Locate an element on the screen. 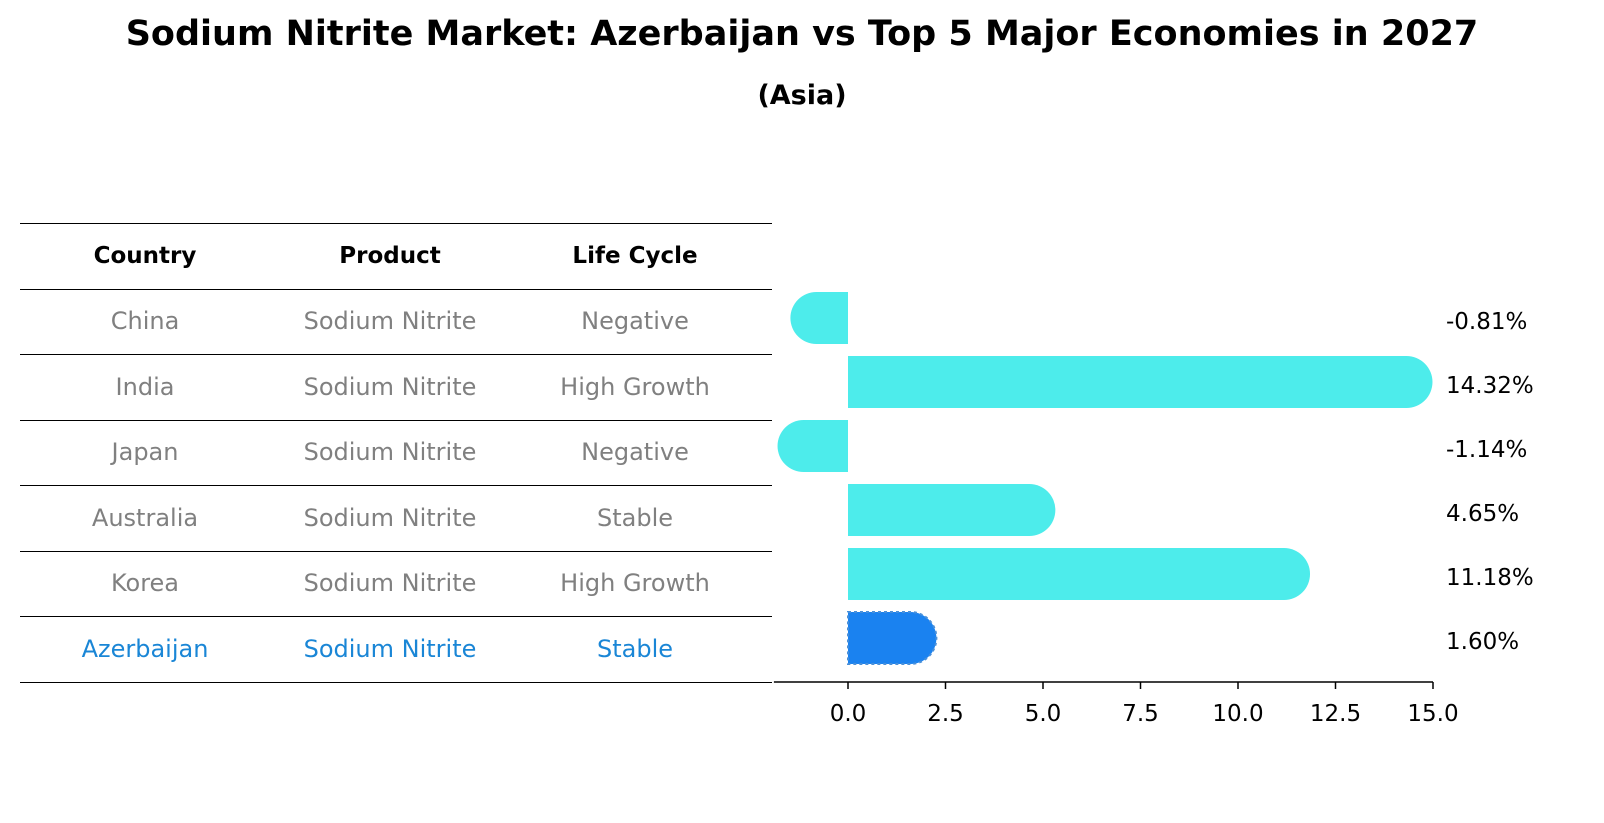  value-label: 11.18% is located at coordinates (1490, 578).